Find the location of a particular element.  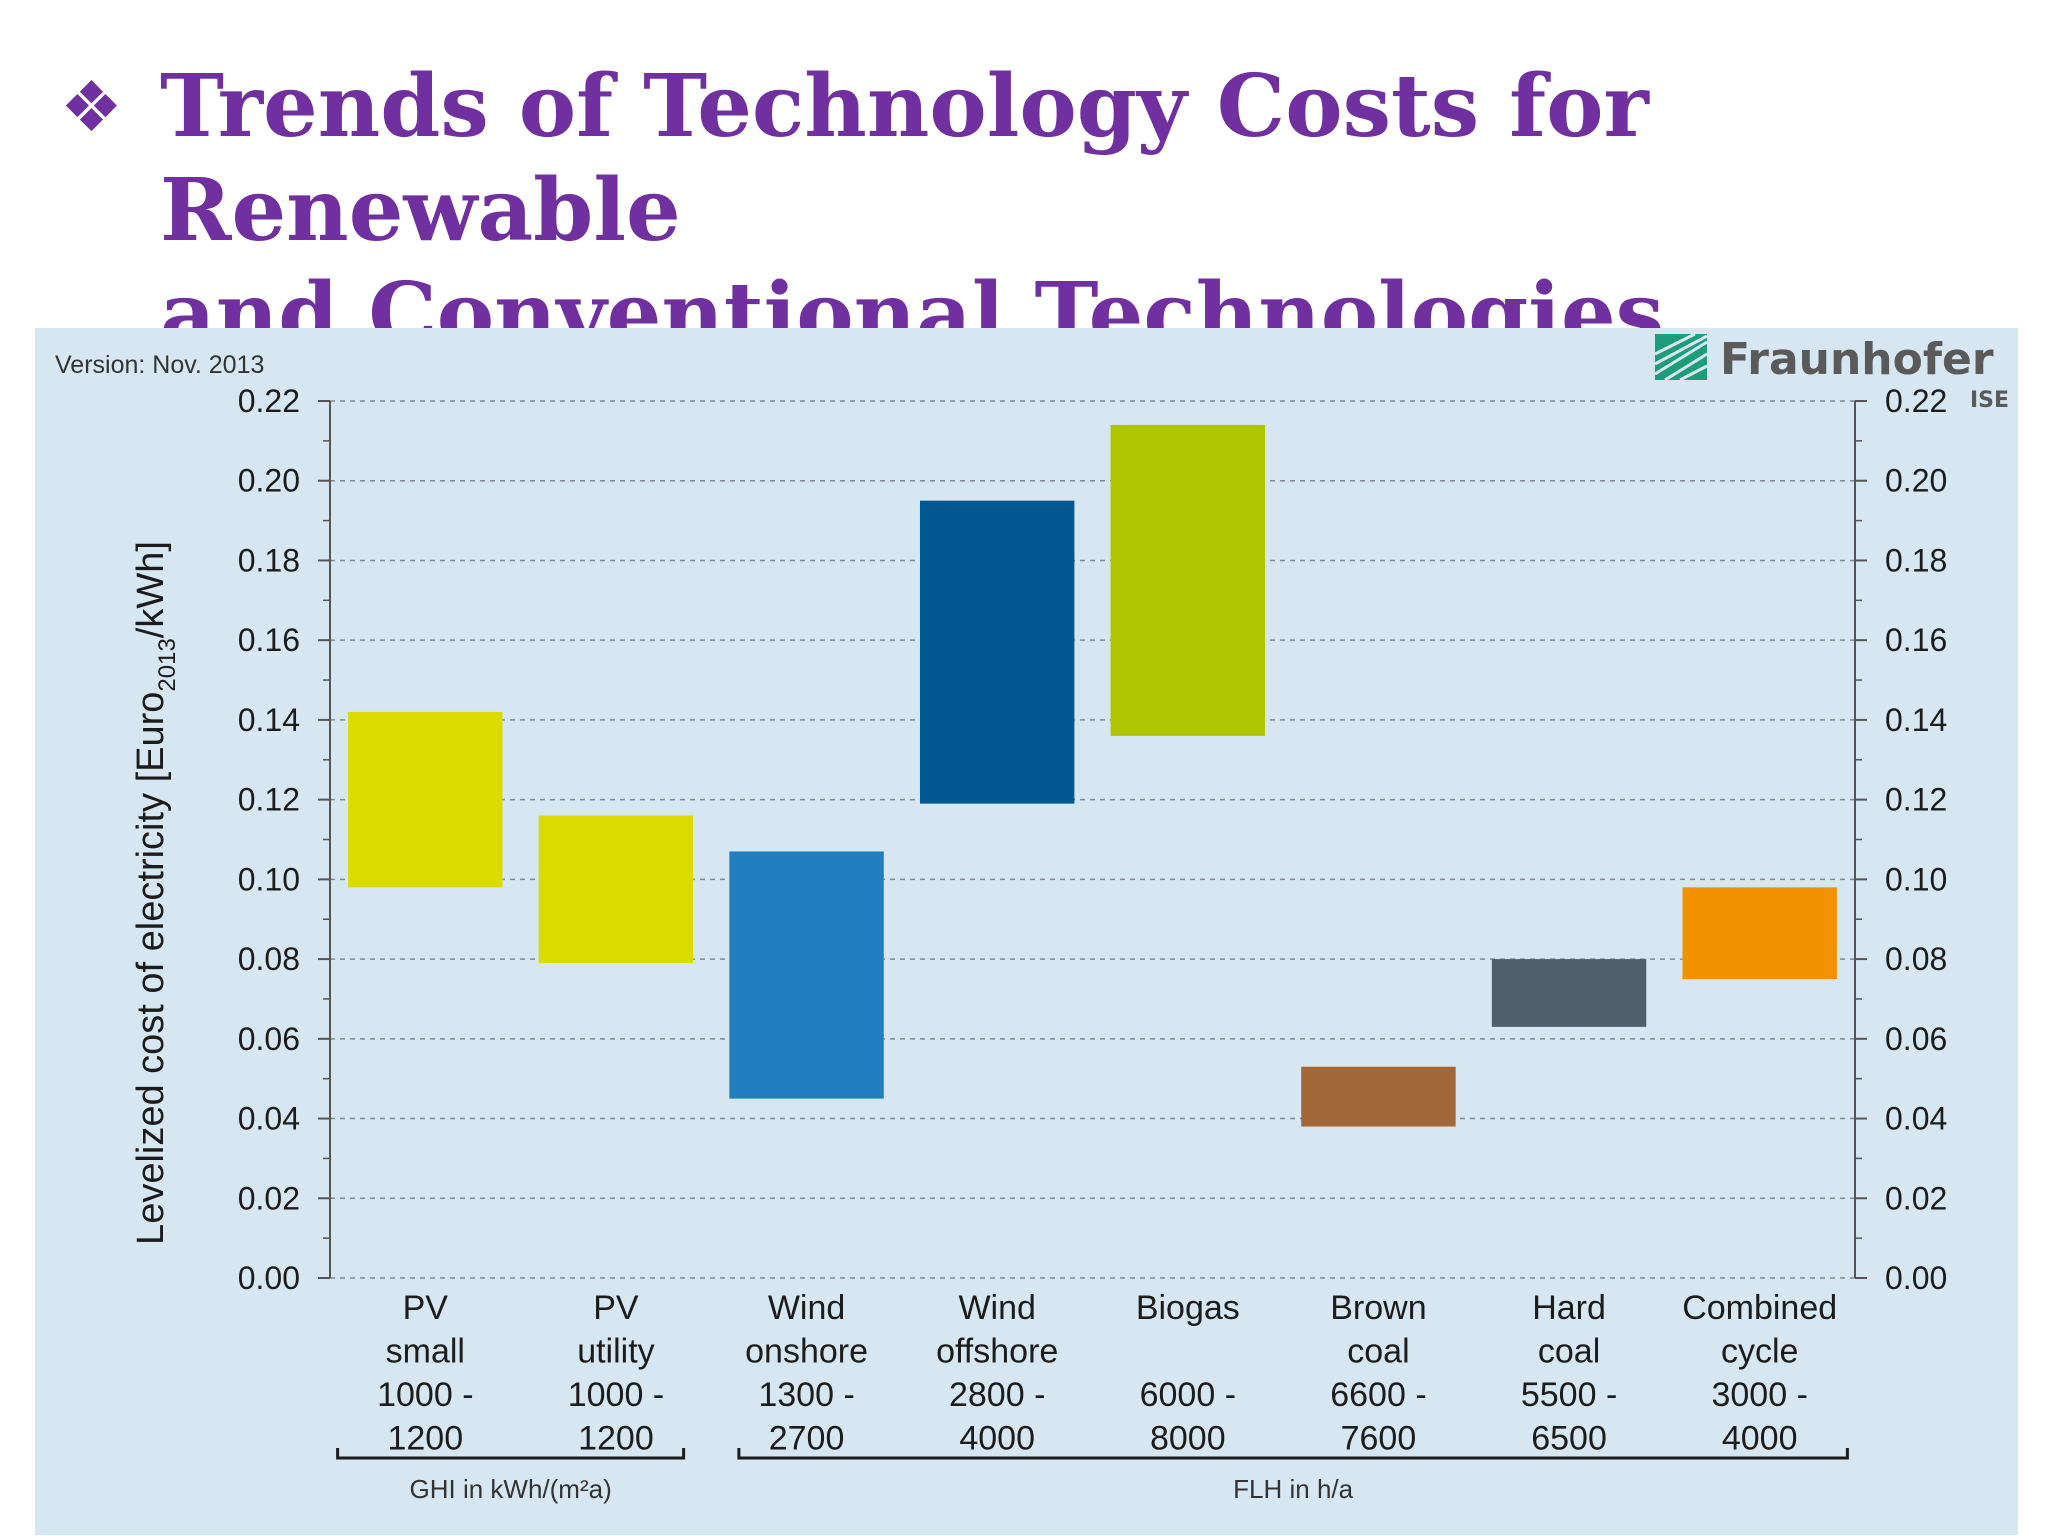

y-tick-label-left: 0.14 is located at coordinates (269, 720).